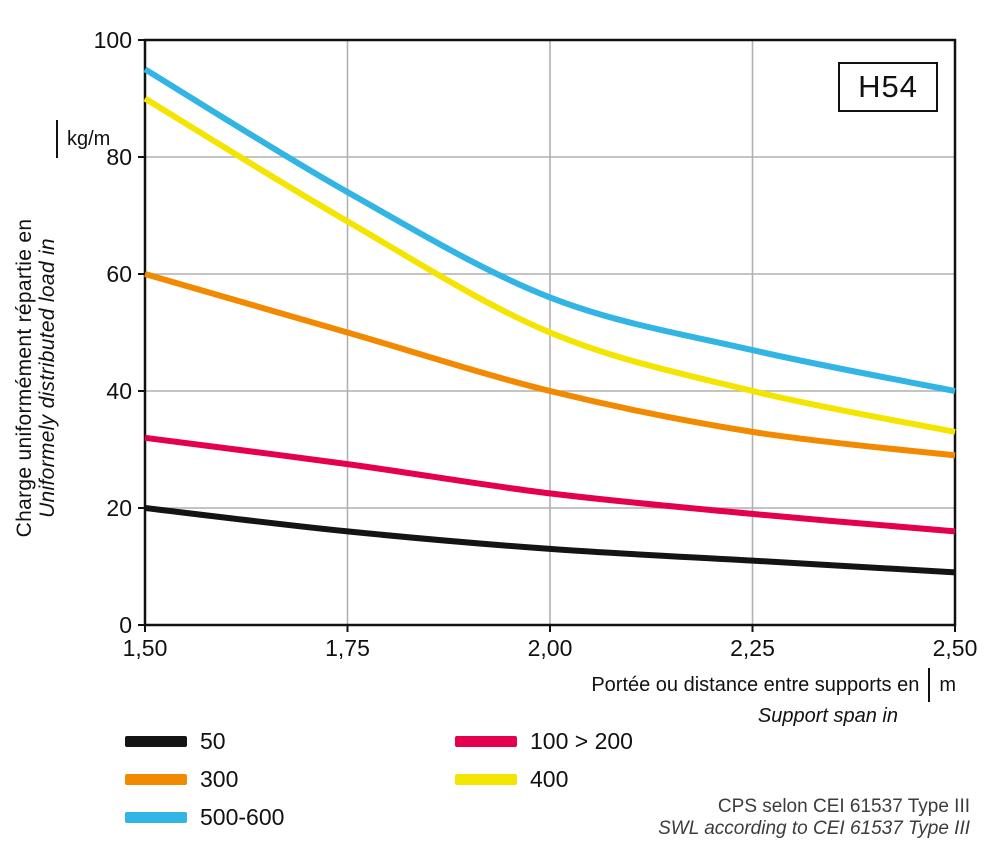 The height and width of the screenshot is (854, 1000). I want to click on legend-item: 500-600, so click(290, 817).